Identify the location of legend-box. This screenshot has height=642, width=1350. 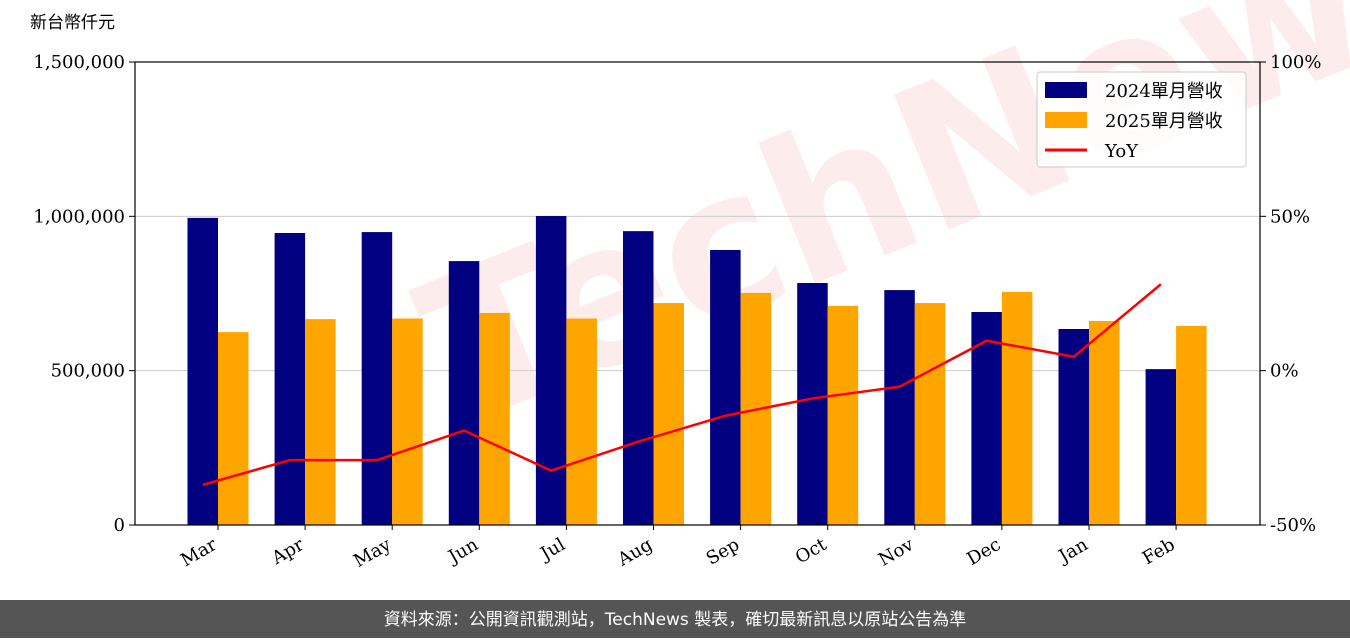
(1141, 119).